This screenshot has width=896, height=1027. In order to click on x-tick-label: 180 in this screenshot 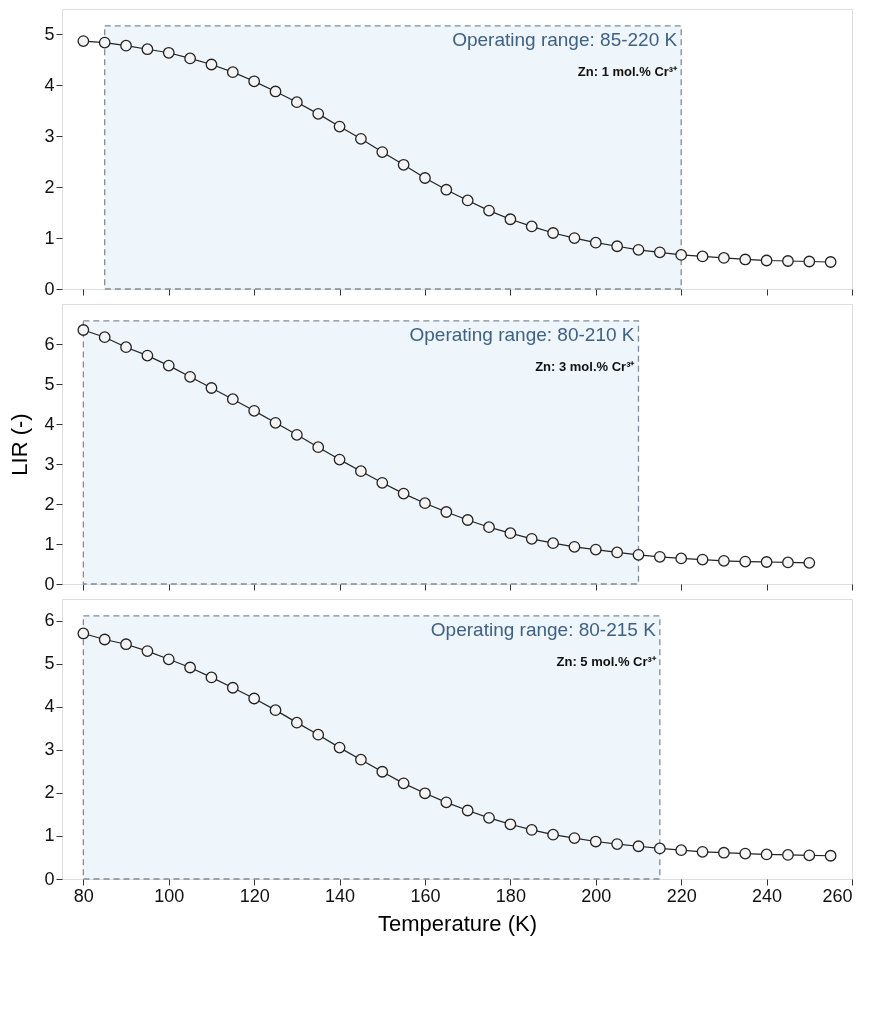, I will do `click(510, 895)`.